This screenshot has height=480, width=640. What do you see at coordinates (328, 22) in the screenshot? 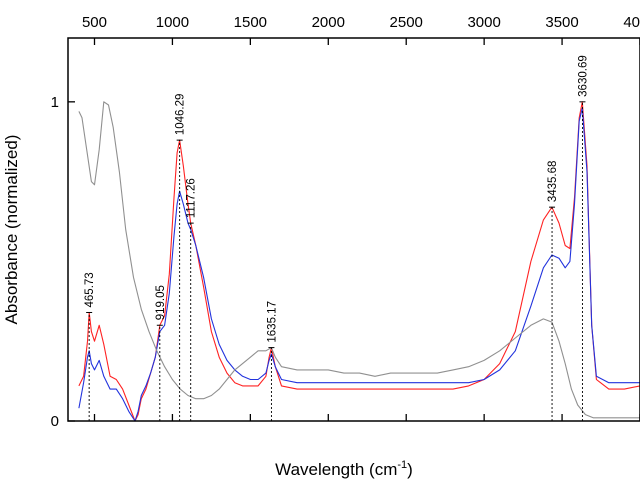
I see `x-tick-label: 2000` at bounding box center [328, 22].